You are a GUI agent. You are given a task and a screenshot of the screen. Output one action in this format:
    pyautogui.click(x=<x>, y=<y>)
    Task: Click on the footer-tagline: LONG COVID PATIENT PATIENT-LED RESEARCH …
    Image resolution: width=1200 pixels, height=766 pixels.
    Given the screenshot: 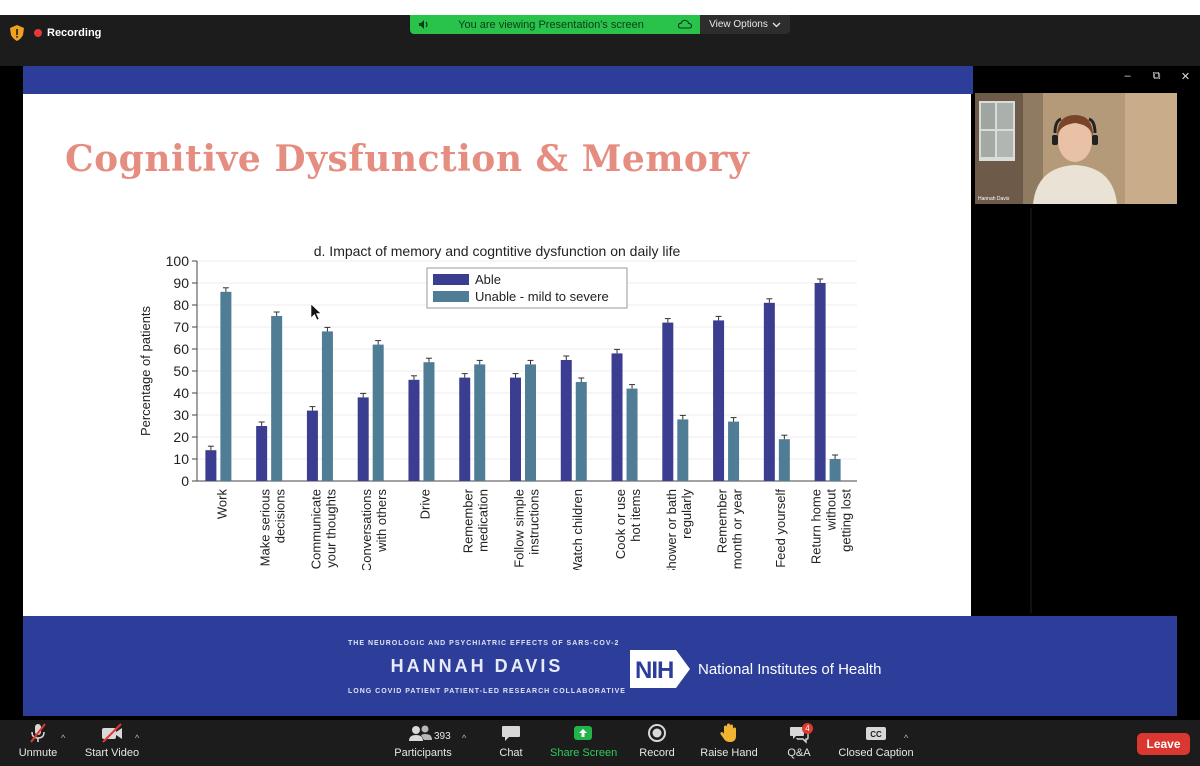 What is the action you would take?
    pyautogui.click(x=487, y=691)
    